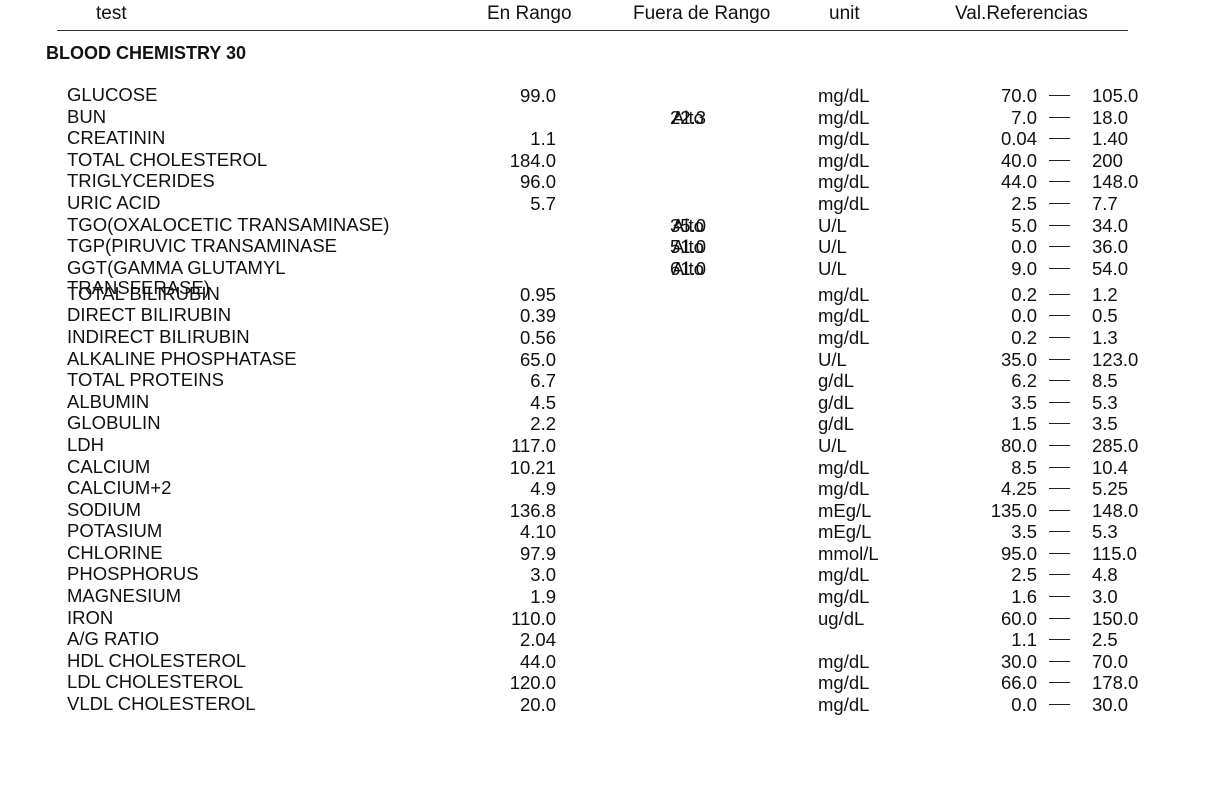  Describe the element at coordinates (608, 597) in the screenshot. I see `table-row: MAGNESIUM 1.9 mg/dL 1.6 3.0` at that location.